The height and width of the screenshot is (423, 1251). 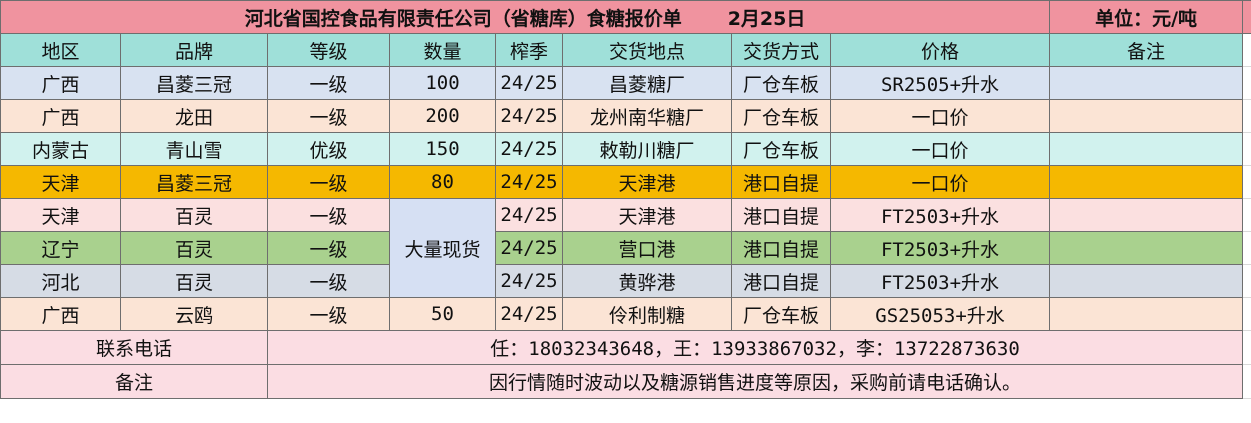 What do you see at coordinates (442, 149) in the screenshot?
I see `cell-quantity: 150` at bounding box center [442, 149].